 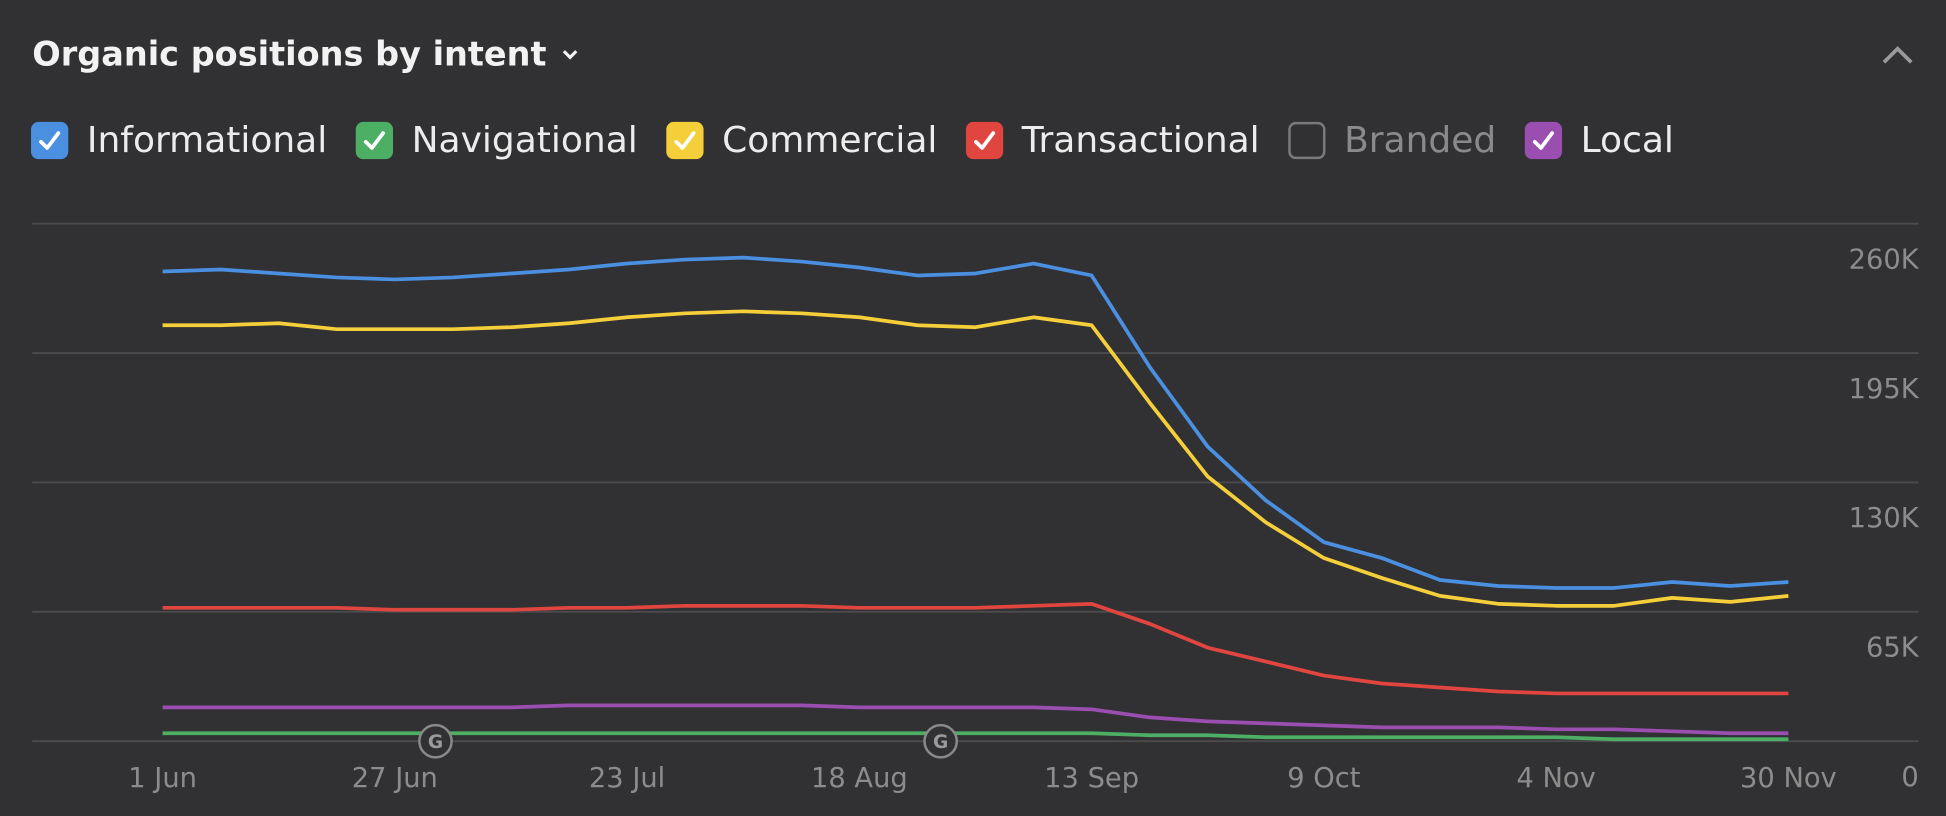 I want to click on x-tick-label: 1 Jun, so click(x=162, y=778).